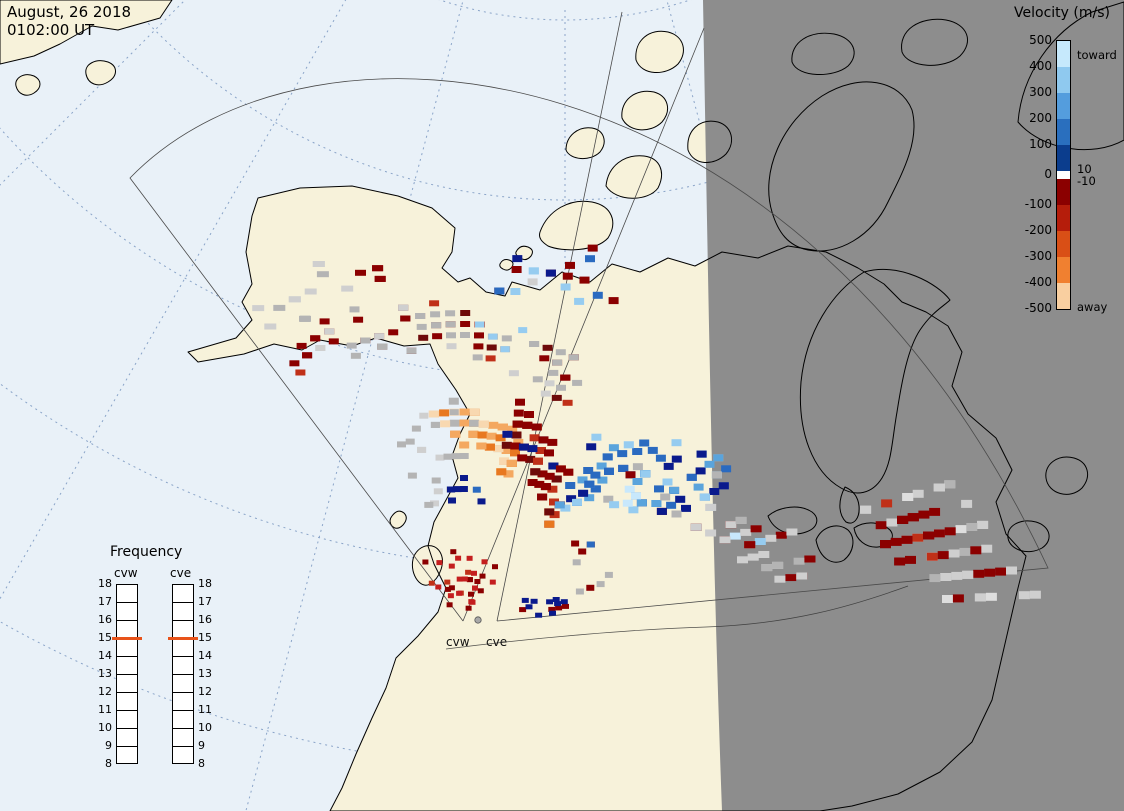 This screenshot has width=1124, height=811. What do you see at coordinates (1062, 13) in the screenshot?
I see `velocity-legend-title: Velocity (m/s)` at bounding box center [1062, 13].